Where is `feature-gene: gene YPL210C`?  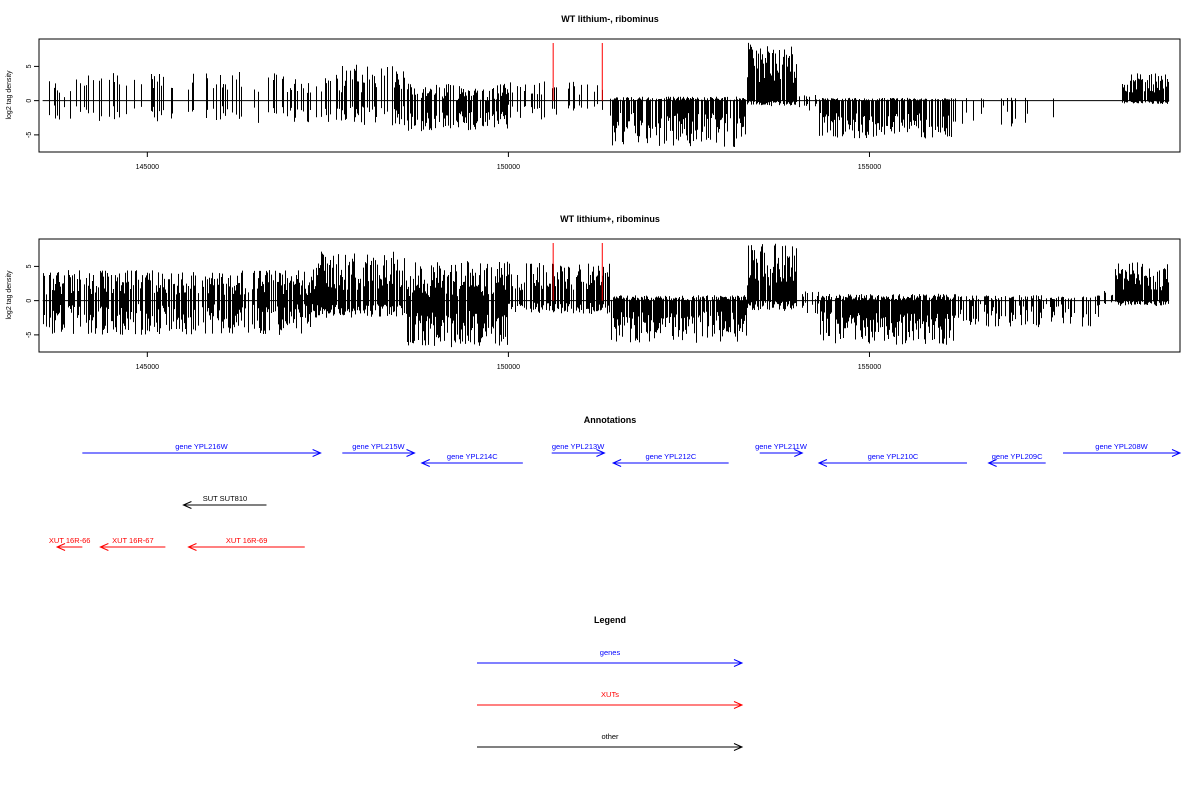
feature-gene: gene YPL210C is located at coordinates (892, 459).